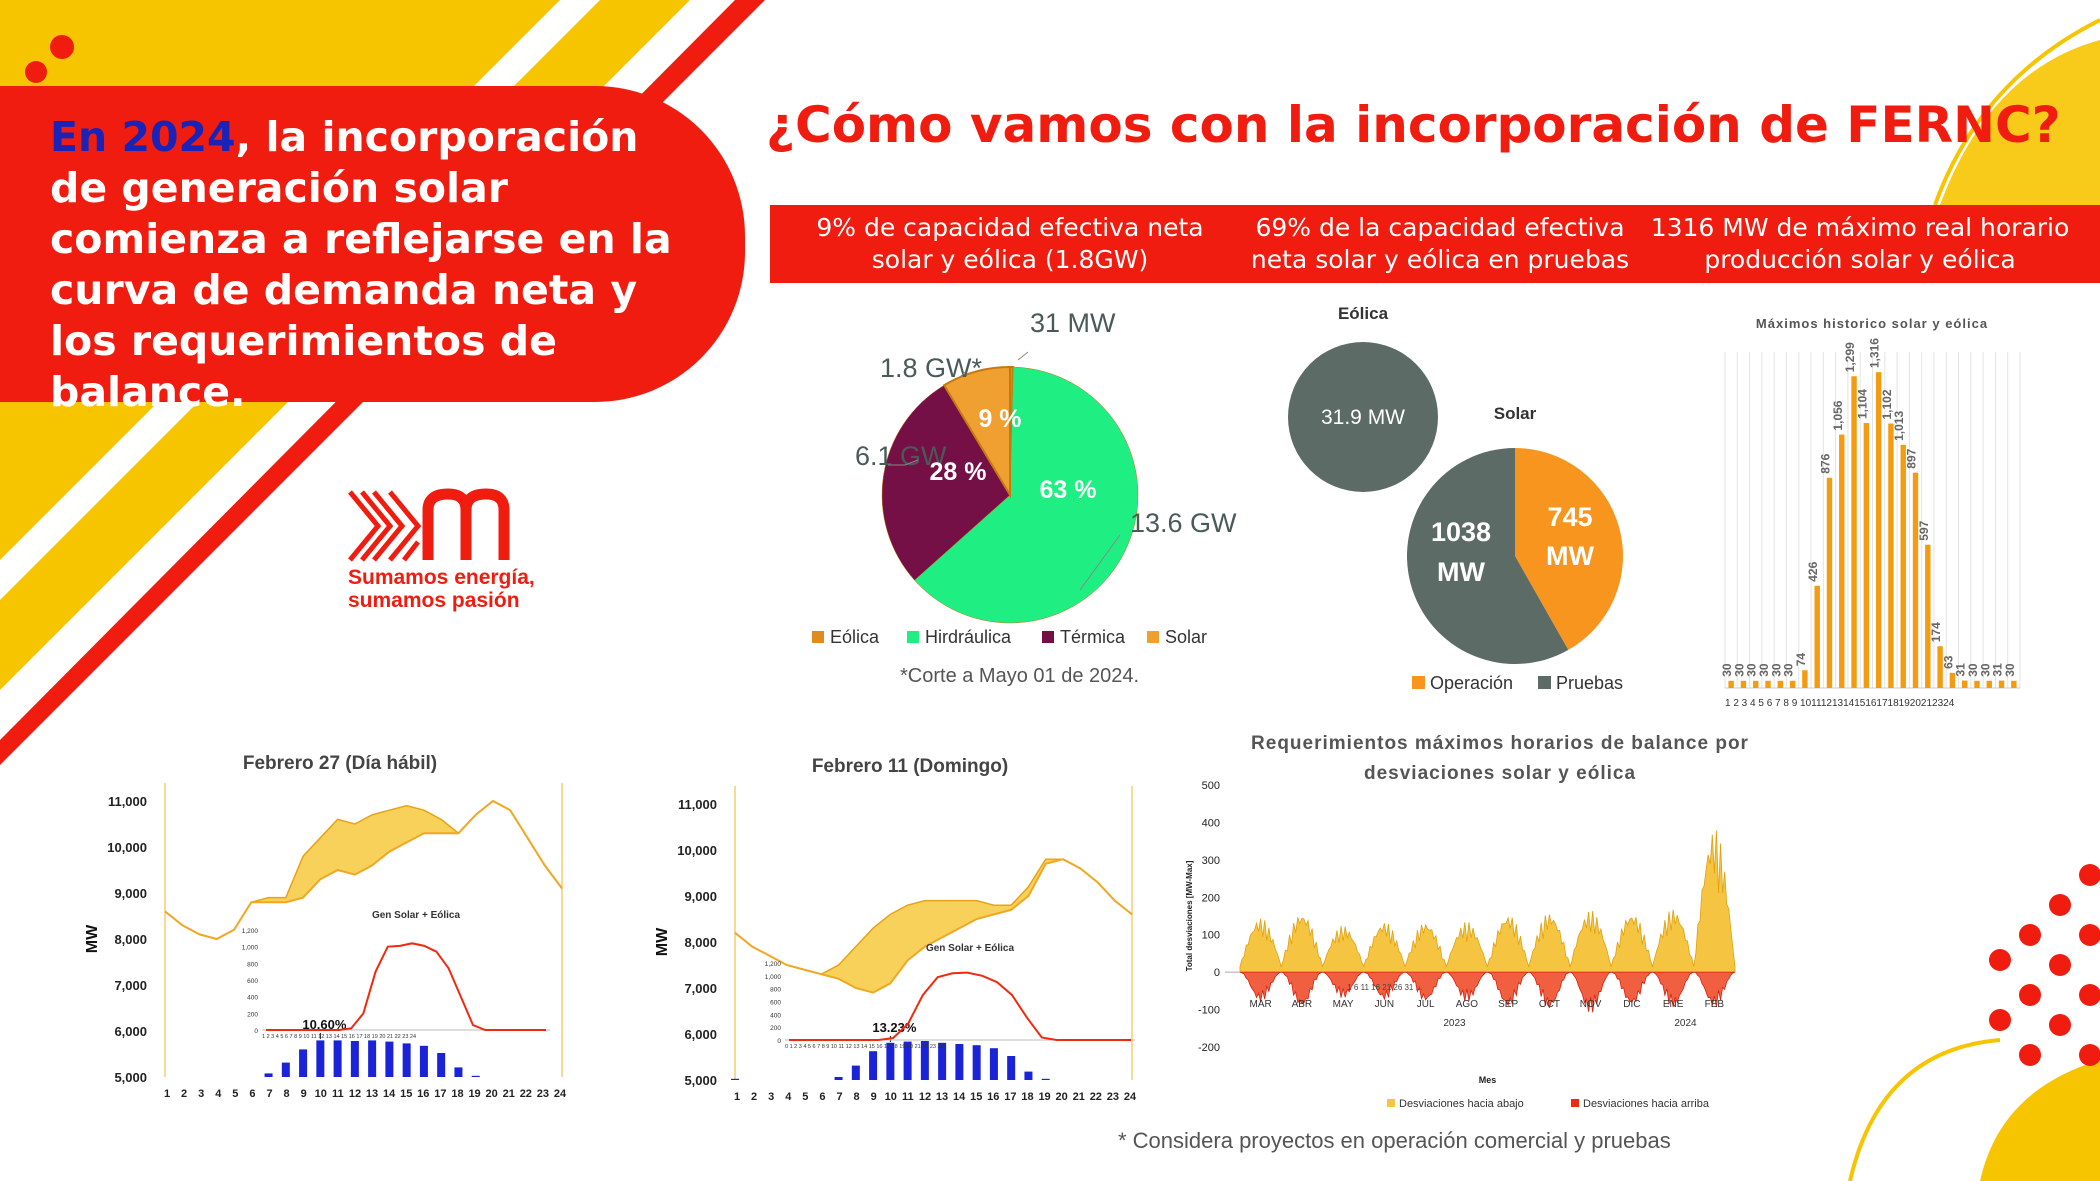 The height and width of the screenshot is (1181, 2100). Describe the element at coordinates (1461, 532) in the screenshot. I see `solar-pruebas-value: 1038` at that location.